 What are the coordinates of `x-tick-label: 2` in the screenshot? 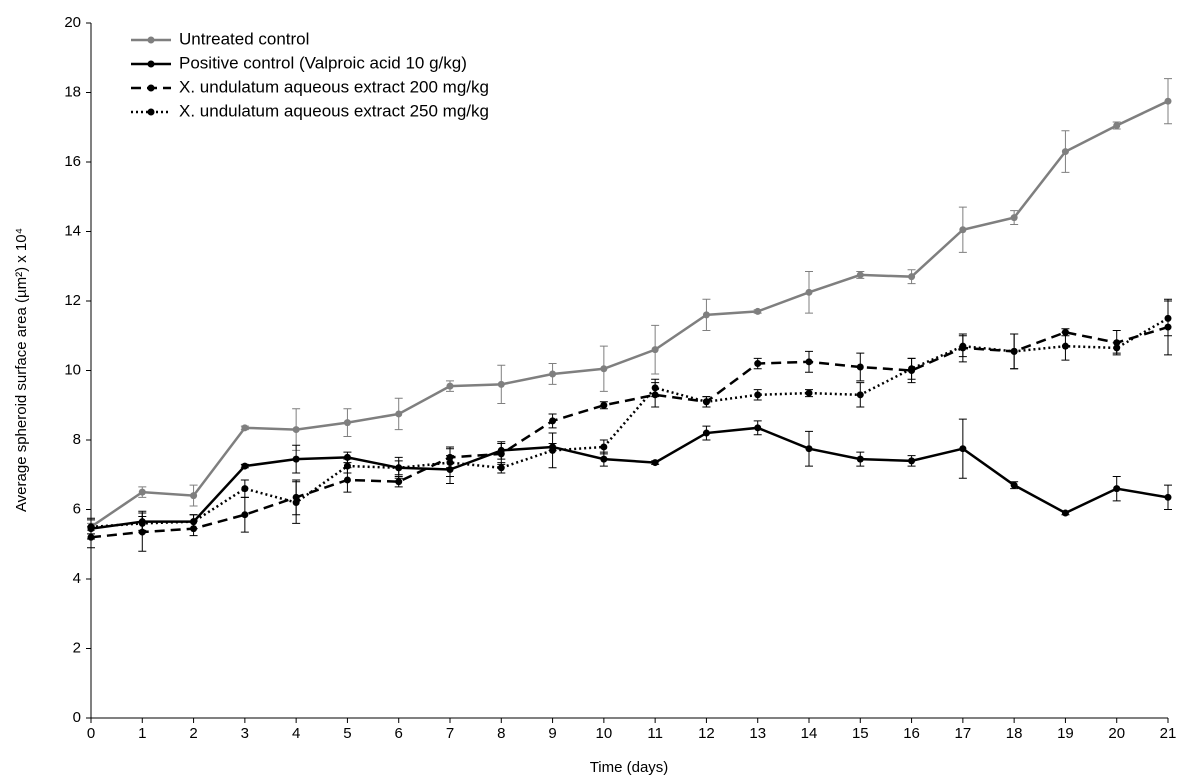 It's located at (193, 733).